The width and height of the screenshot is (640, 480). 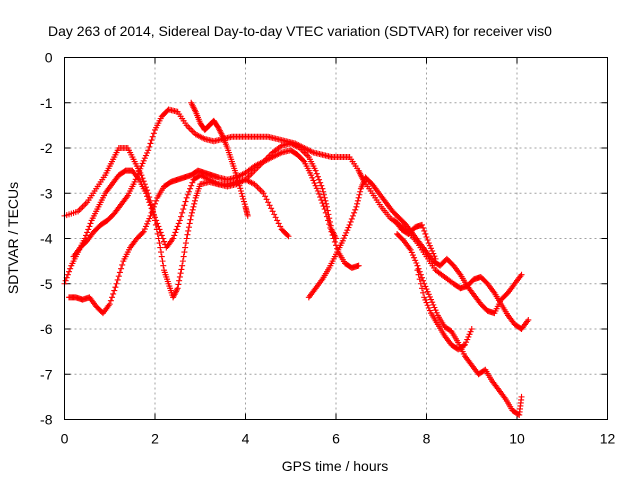 What do you see at coordinates (427, 439) in the screenshot?
I see `x-tick-label: 8` at bounding box center [427, 439].